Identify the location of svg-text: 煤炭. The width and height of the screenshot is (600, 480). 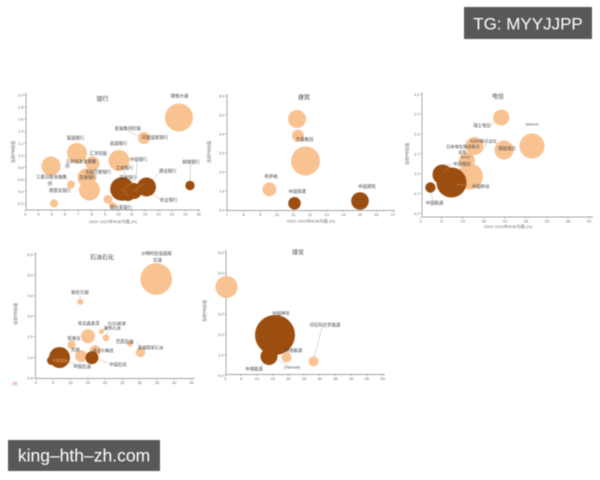
(298, 253).